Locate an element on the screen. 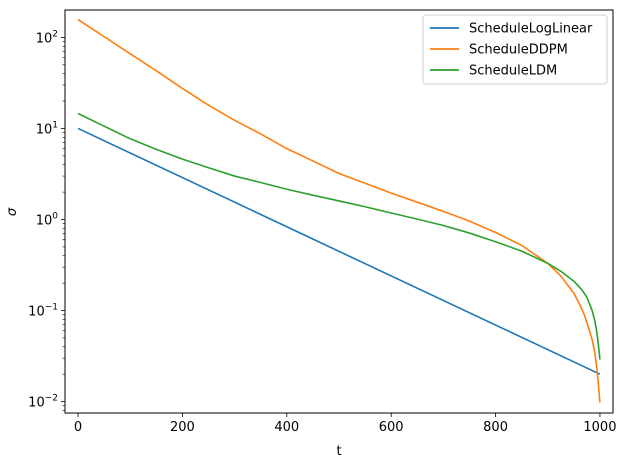 The height and width of the screenshot is (458, 622). x-tick-label: 400 is located at coordinates (286, 427).